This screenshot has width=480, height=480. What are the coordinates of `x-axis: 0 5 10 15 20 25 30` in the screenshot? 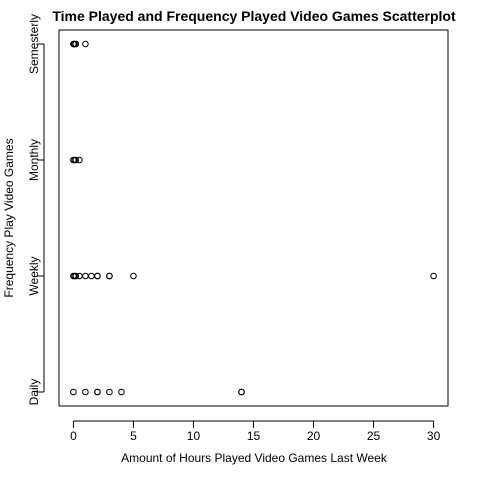 It's located at (255, 431).